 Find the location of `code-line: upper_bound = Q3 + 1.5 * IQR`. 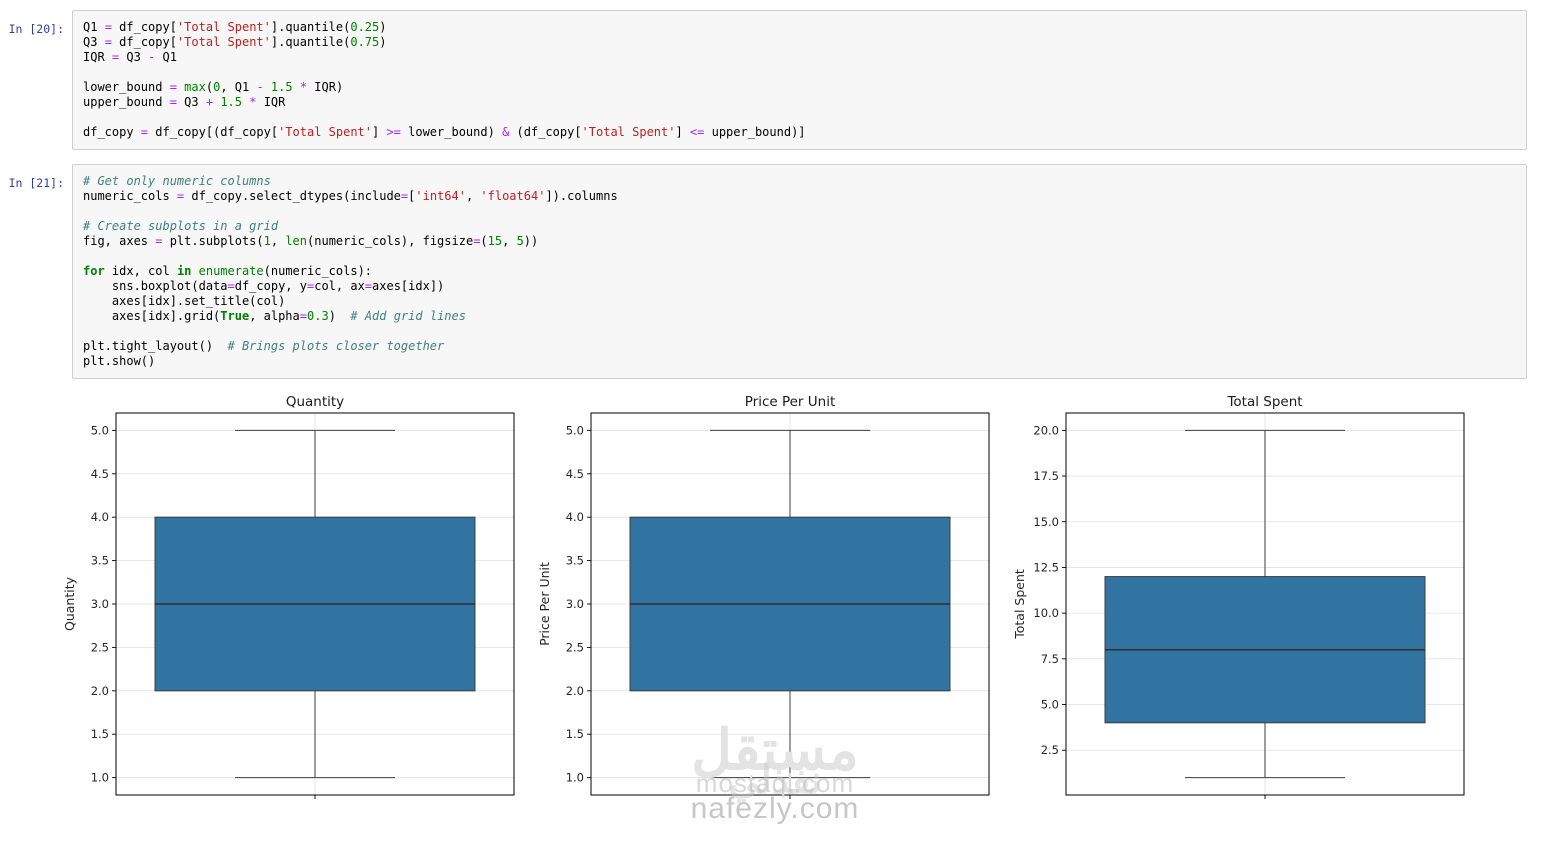

code-line: upper_bound = Q3 + 1.5 * IQR is located at coordinates (184, 102).